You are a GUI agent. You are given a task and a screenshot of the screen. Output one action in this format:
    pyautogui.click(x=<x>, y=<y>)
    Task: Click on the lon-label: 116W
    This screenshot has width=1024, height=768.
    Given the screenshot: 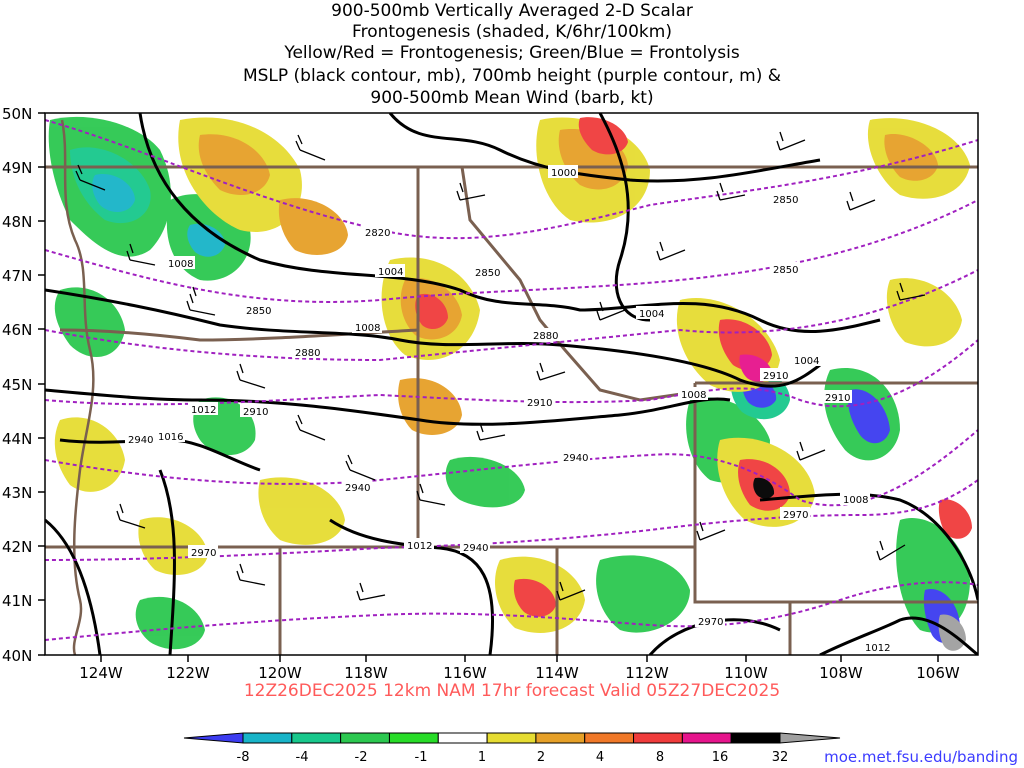 What is the action you would take?
    pyautogui.click(x=465, y=673)
    